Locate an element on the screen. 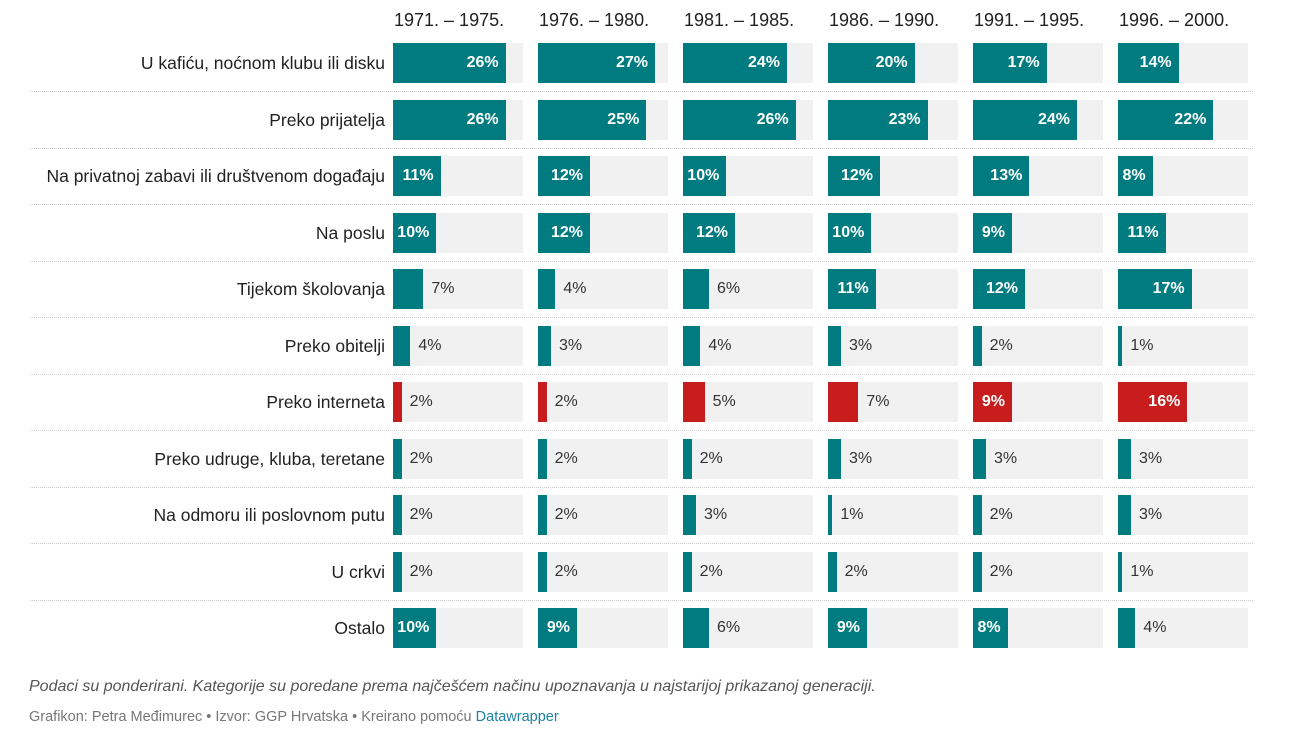 This screenshot has width=1306, height=736. row-label: Na odmoru ili poslovnom putu is located at coordinates (269, 515).